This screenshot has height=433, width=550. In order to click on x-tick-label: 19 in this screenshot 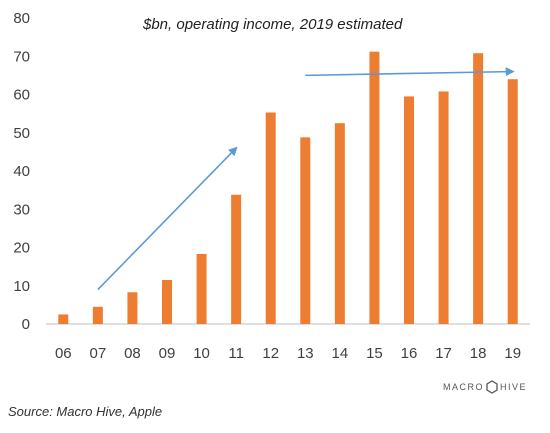, I will do `click(512, 353)`.